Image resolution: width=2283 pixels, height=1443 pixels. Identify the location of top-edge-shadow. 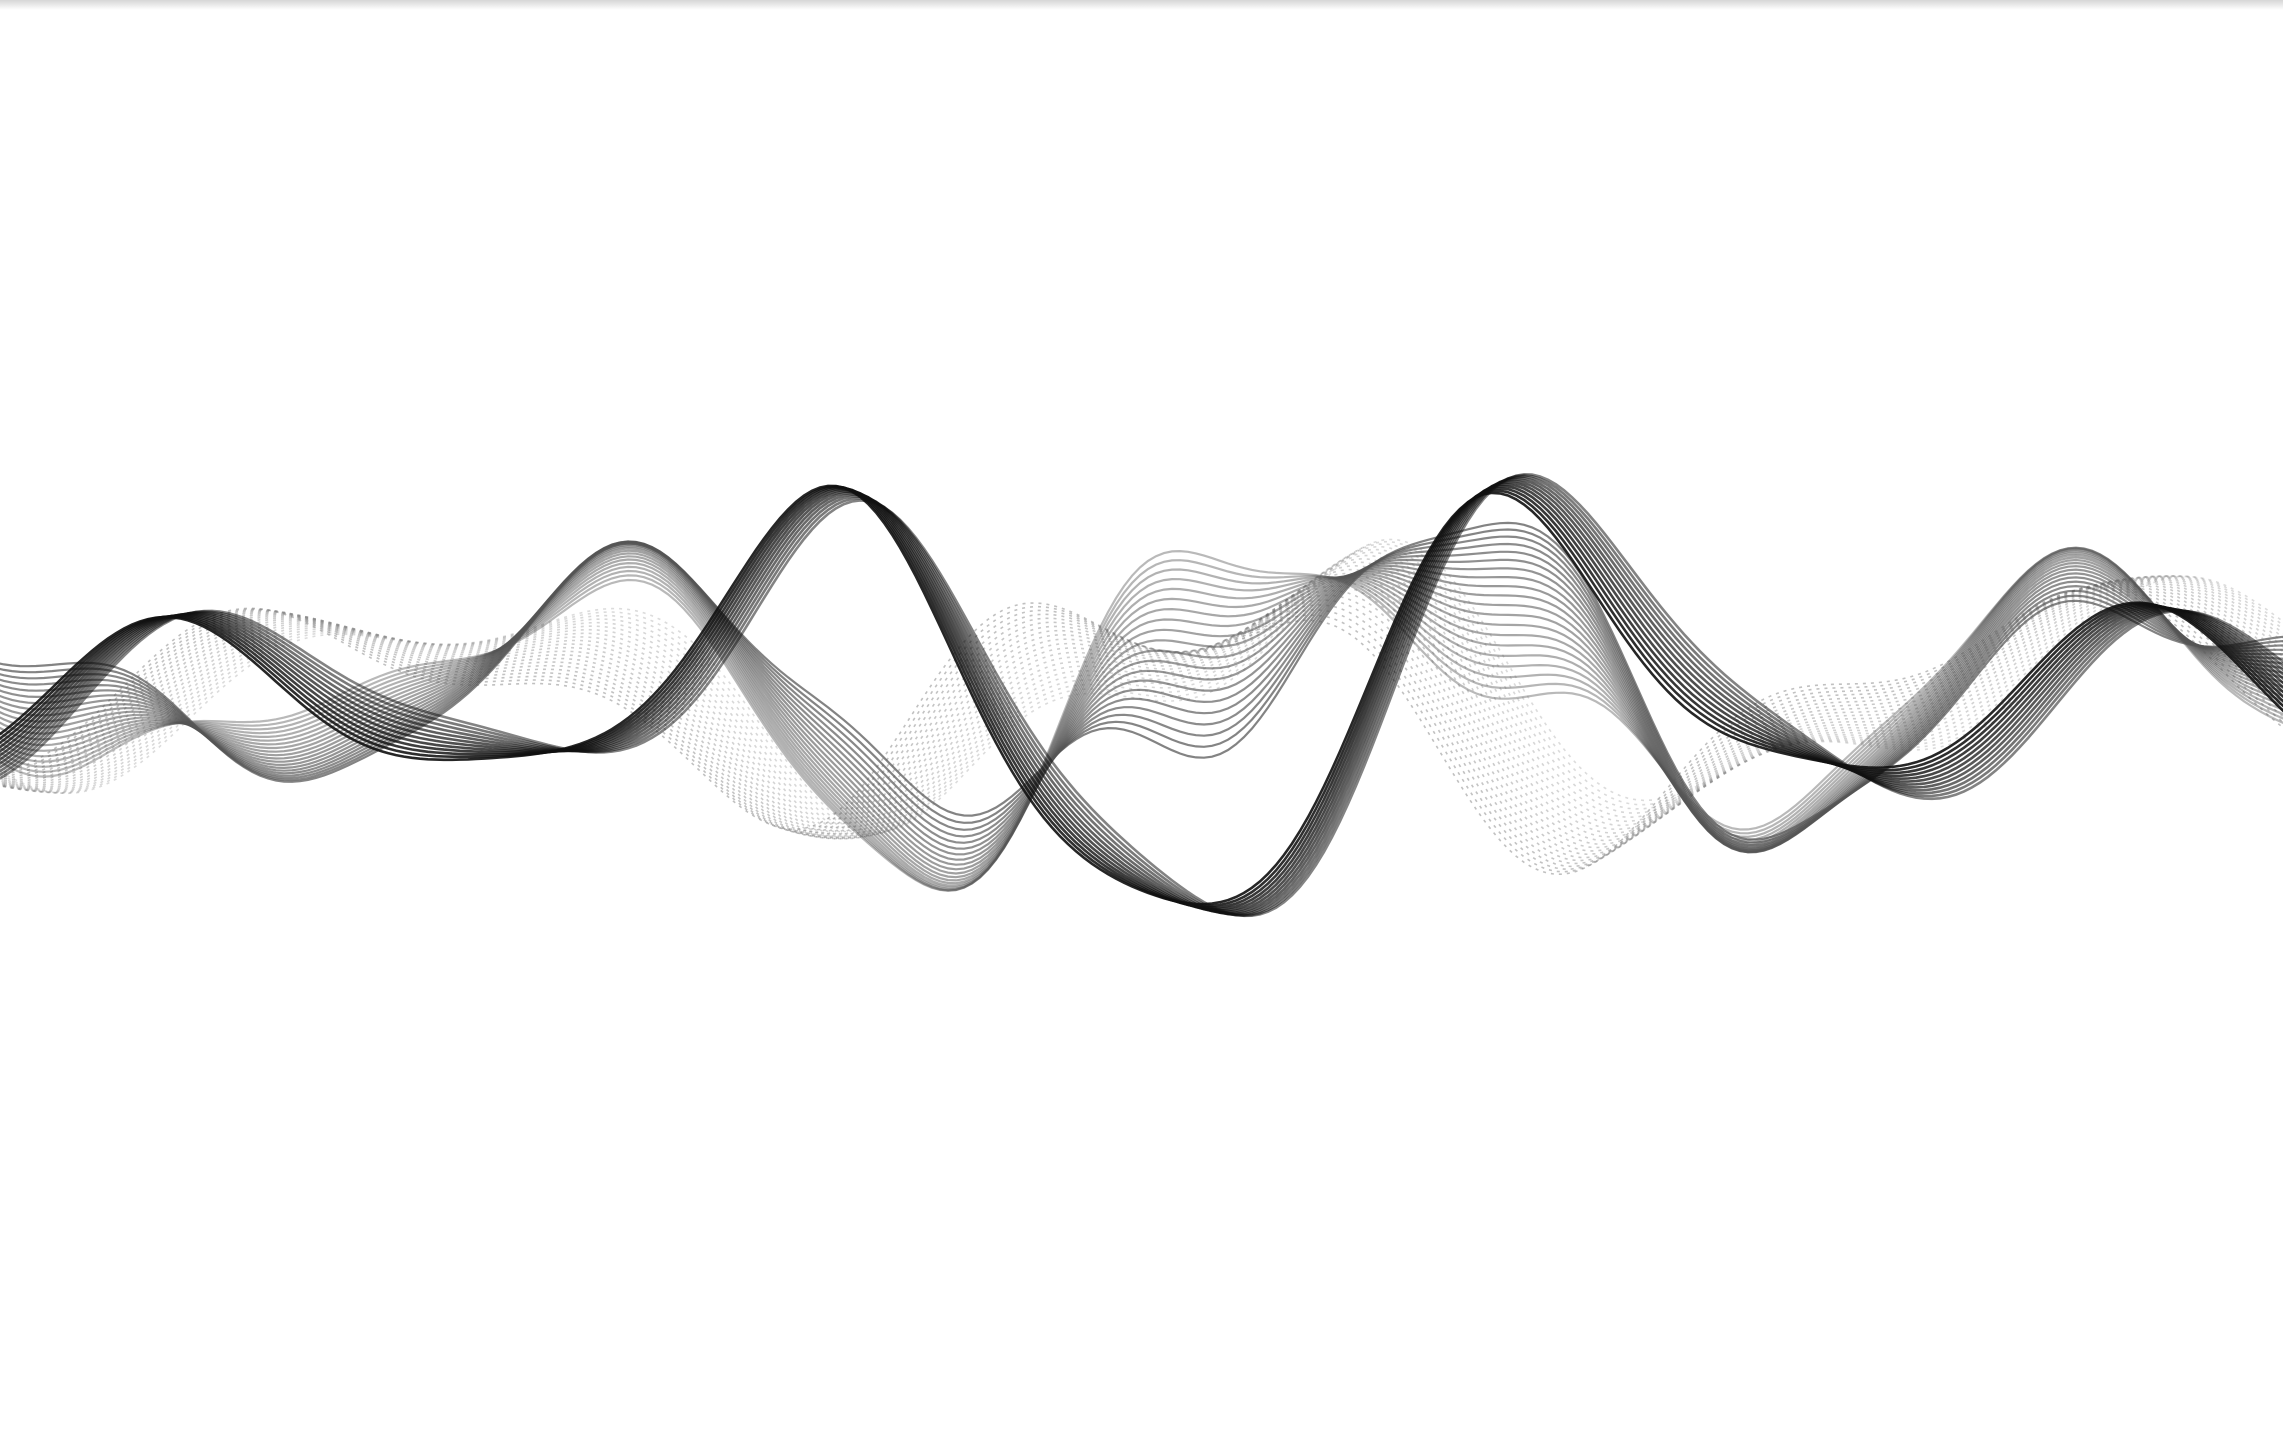
(1141, 5).